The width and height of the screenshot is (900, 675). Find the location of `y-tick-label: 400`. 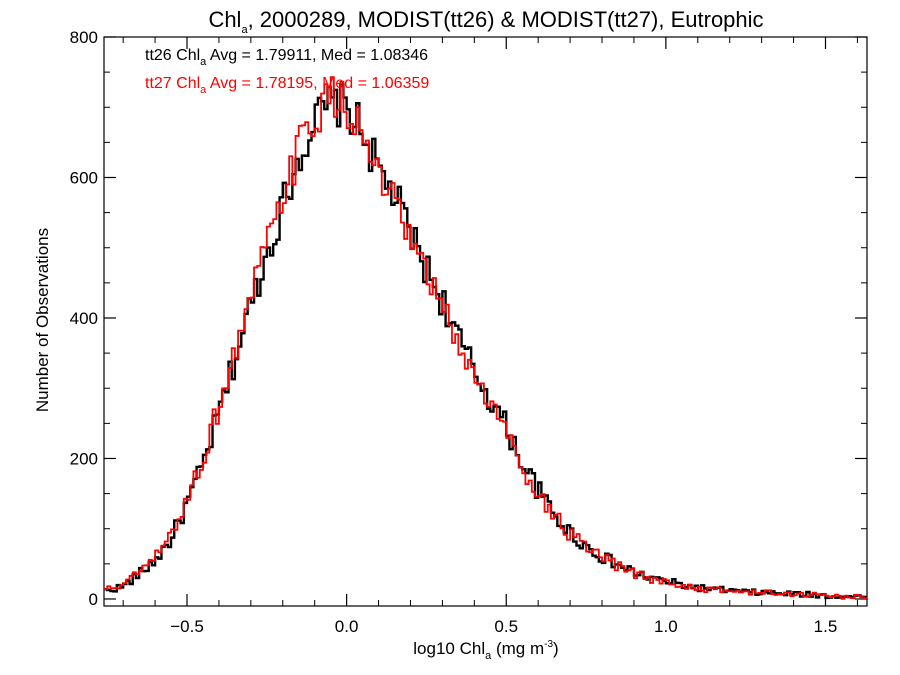

y-tick-label: 400 is located at coordinates (84, 318).